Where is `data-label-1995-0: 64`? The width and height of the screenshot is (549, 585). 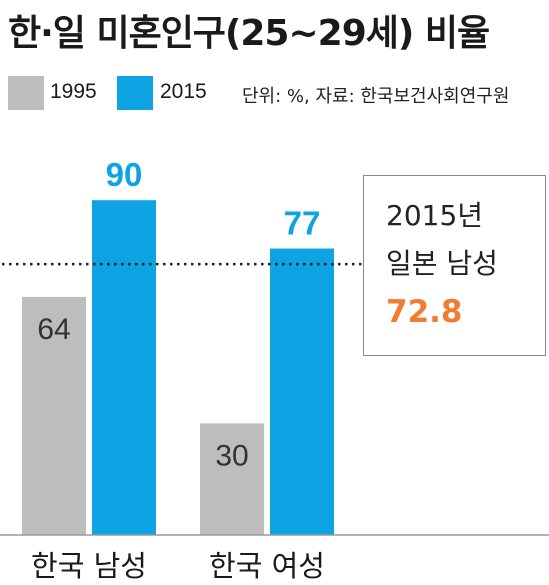
data-label-1995-0: 64 is located at coordinates (53, 329).